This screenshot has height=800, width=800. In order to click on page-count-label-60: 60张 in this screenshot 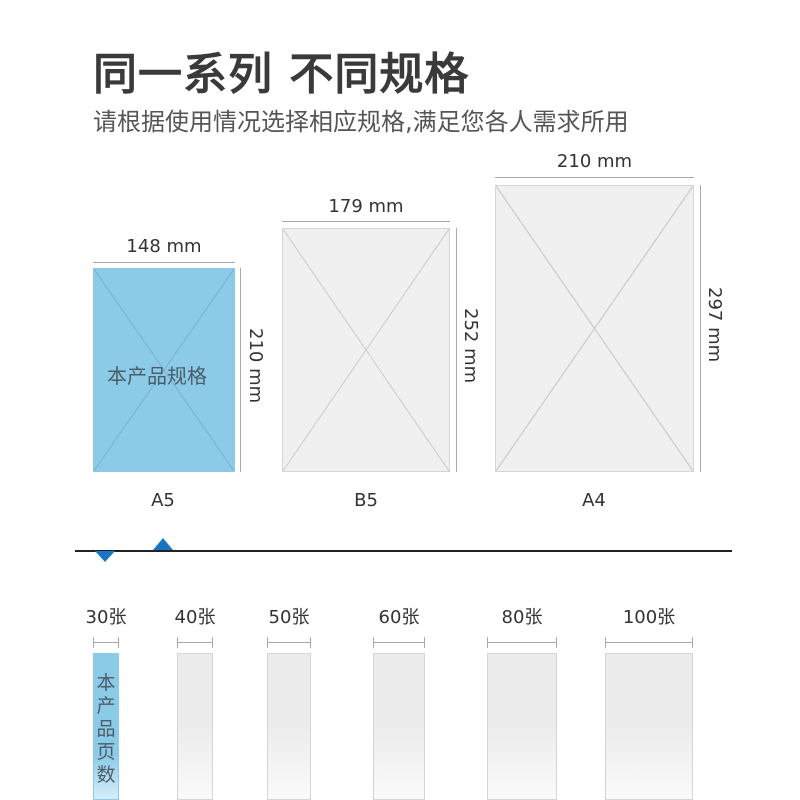, I will do `click(399, 617)`.